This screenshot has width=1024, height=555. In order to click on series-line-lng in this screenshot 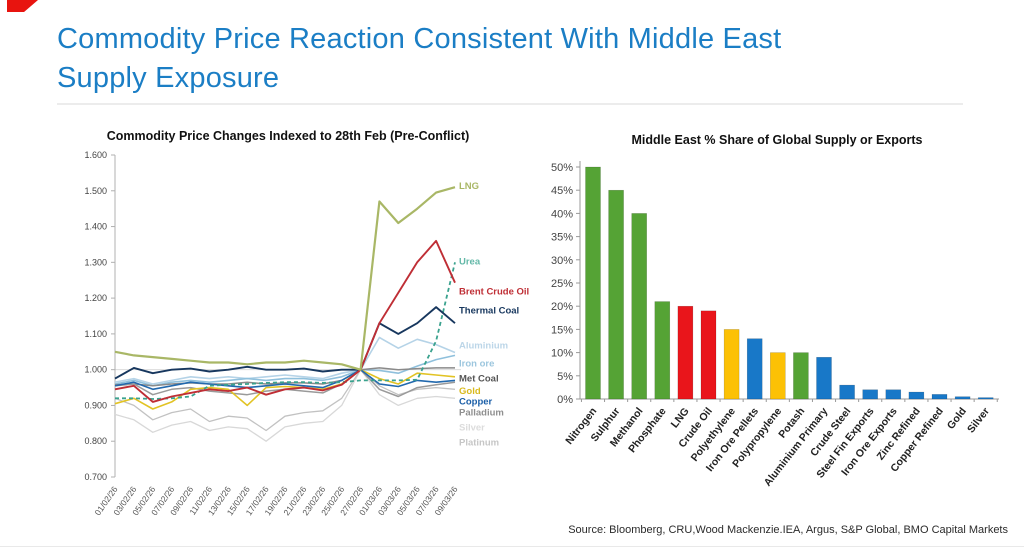, I will do `click(285, 278)`.